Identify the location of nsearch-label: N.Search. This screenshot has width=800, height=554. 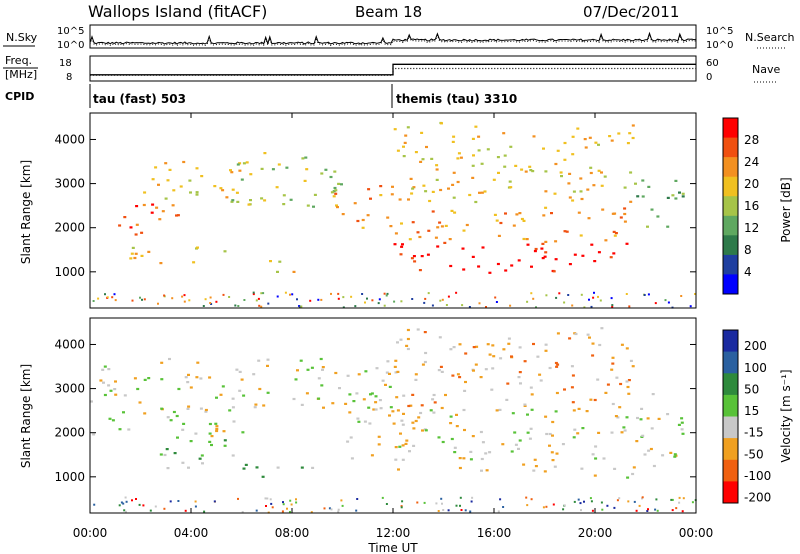
(770, 37).